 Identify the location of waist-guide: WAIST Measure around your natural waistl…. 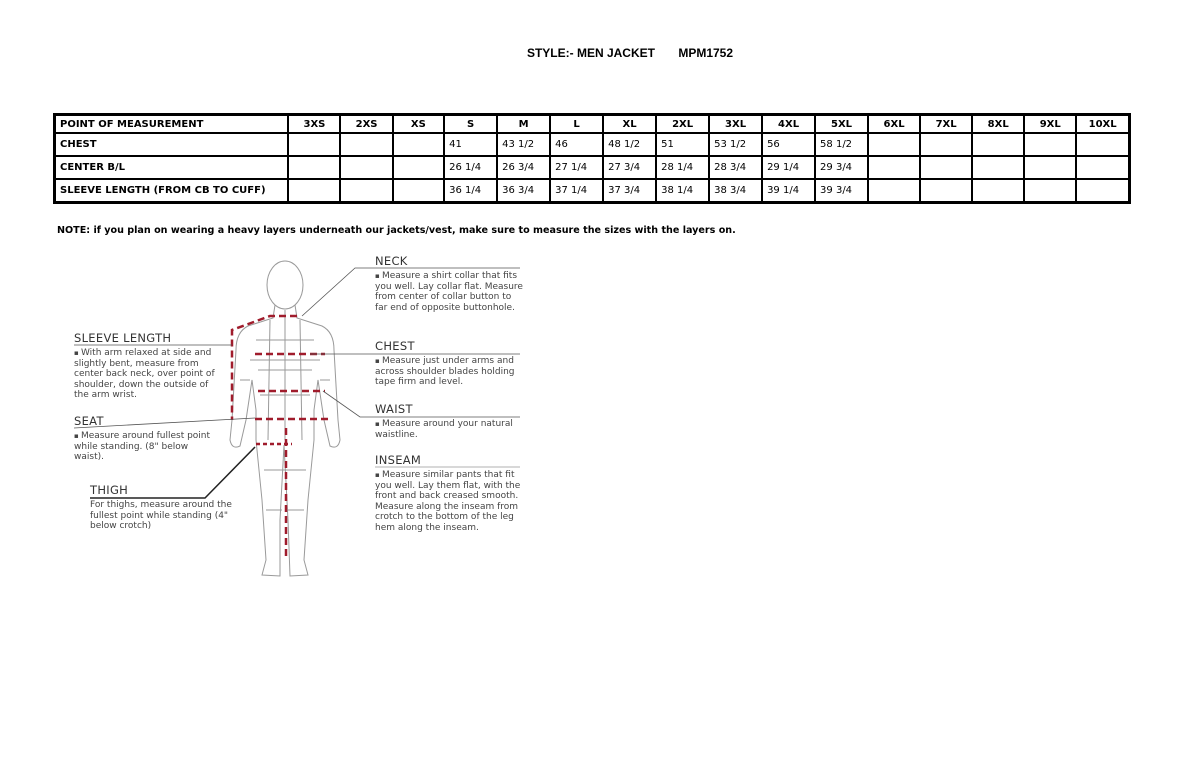
(450, 421).